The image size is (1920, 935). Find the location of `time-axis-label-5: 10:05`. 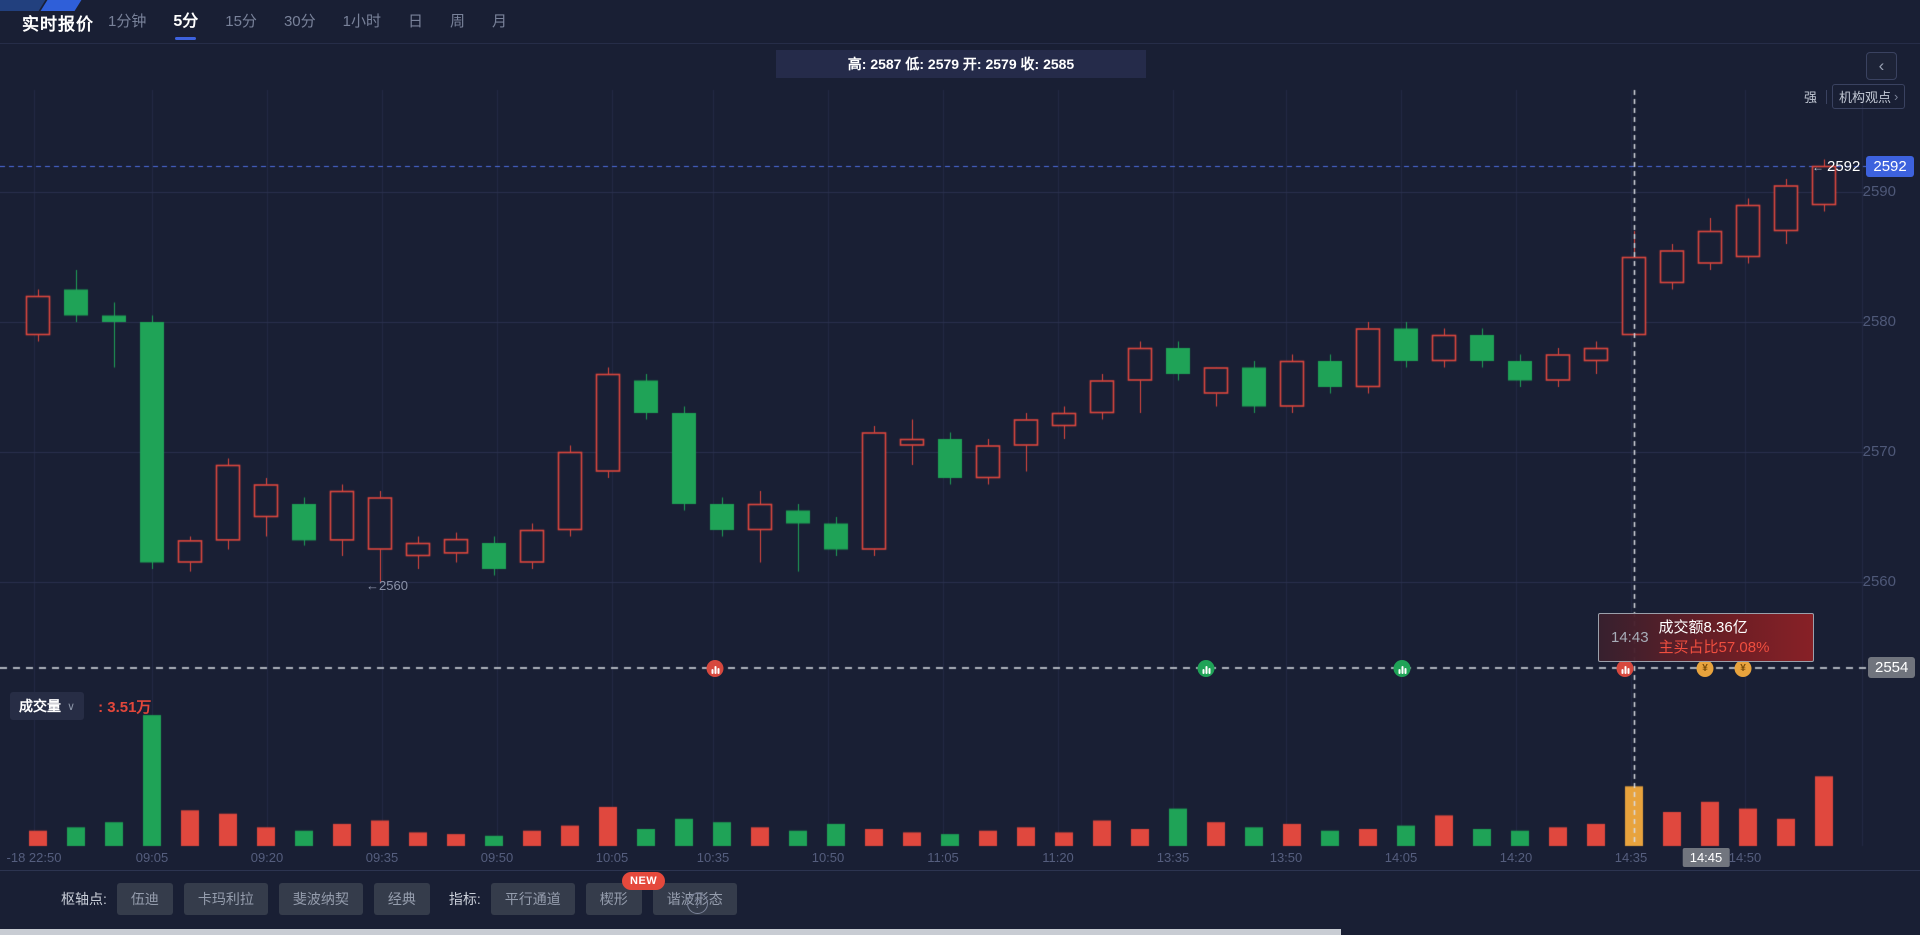

time-axis-label-5: 10:05 is located at coordinates (612, 857).